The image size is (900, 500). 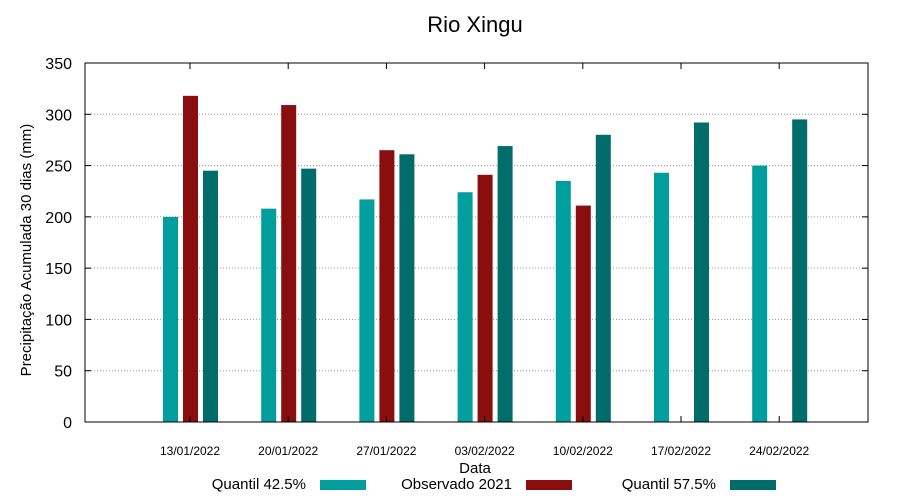 I want to click on legend: Quantil 42.5% Observado 2021 Quantil 57.5%, so click(x=494, y=484).